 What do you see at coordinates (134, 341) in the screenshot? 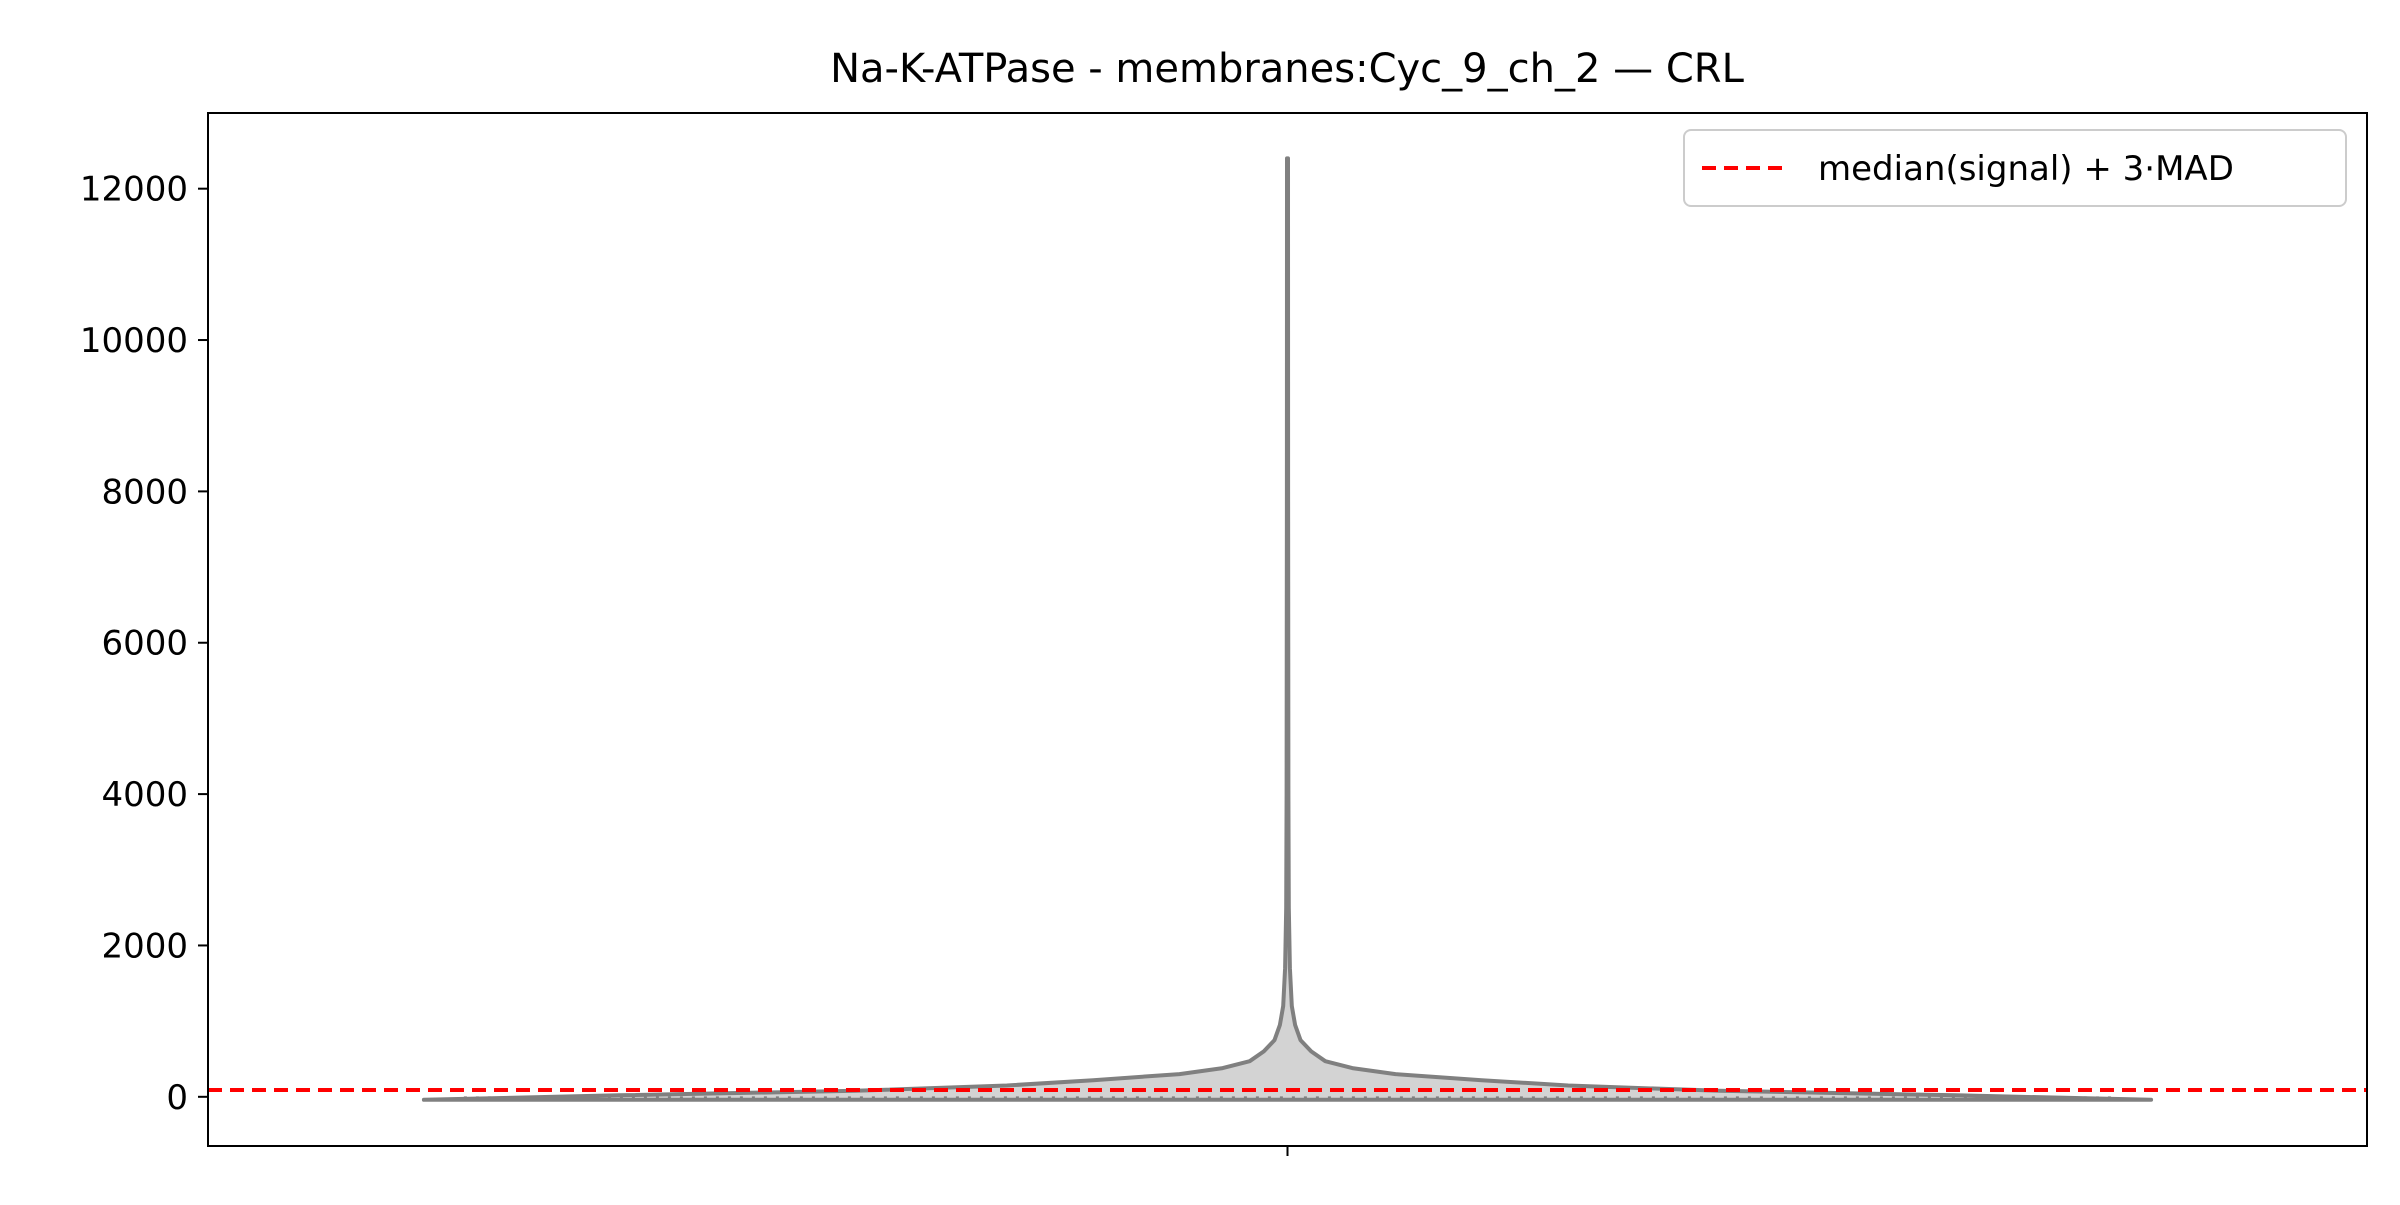
I see `y-tick-label: 10000` at bounding box center [134, 341].